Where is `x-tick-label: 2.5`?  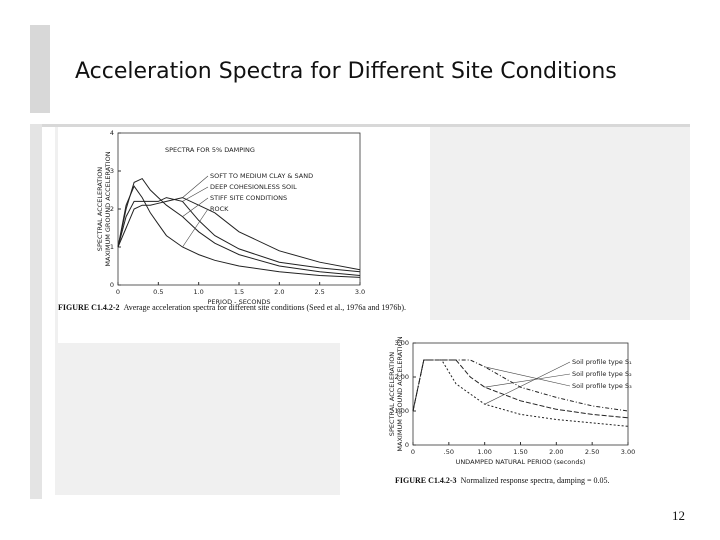 x-tick-label: 2.5 is located at coordinates (319, 292).